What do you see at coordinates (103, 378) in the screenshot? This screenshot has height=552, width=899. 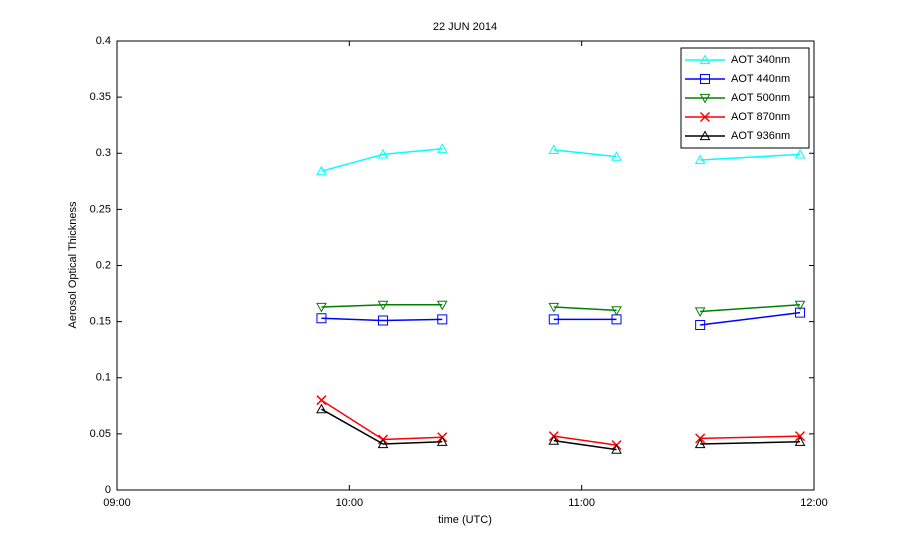 I see `y-tick-label: 0.1` at bounding box center [103, 378].